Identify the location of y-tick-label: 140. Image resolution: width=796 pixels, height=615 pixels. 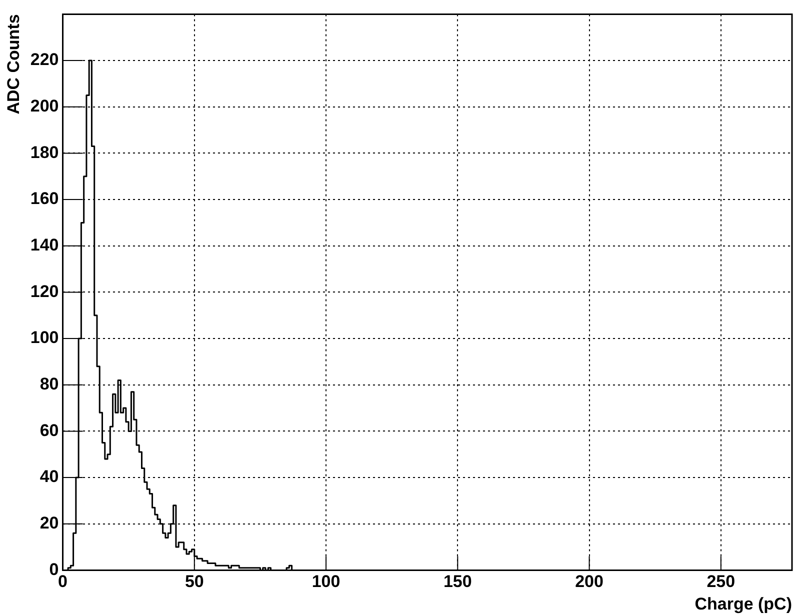
(44, 245).